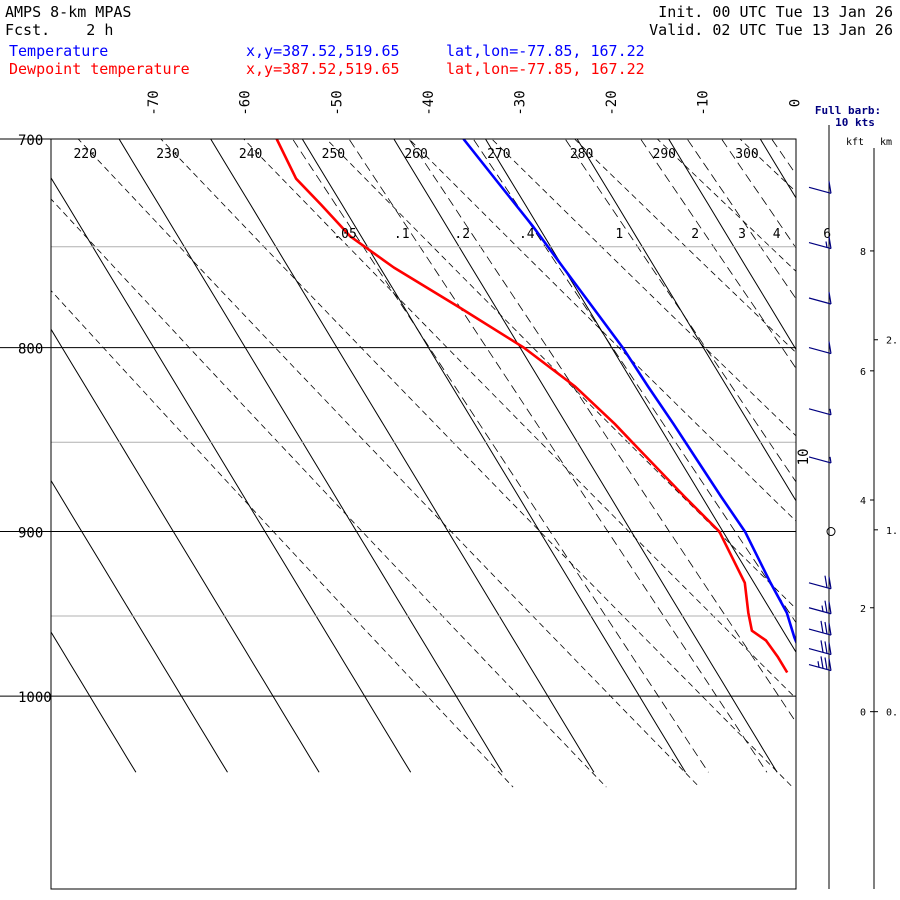 This screenshot has height=900, width=900. I want to click on forecast-hour: Fcst. 2 h, so click(59, 30).